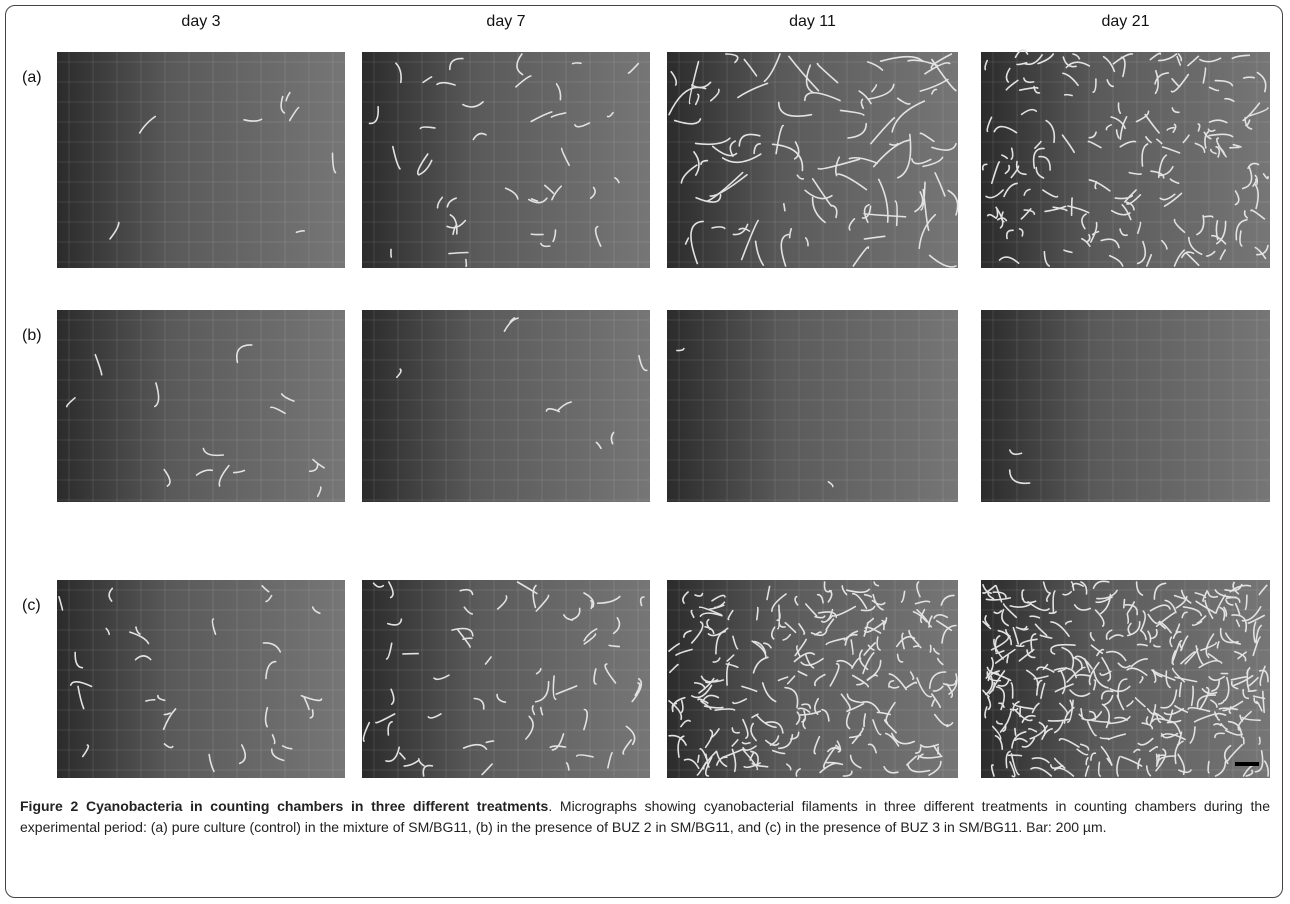 Image resolution: width=1290 pixels, height=904 pixels. Describe the element at coordinates (1125, 679) in the screenshot. I see `micrograph` at that location.